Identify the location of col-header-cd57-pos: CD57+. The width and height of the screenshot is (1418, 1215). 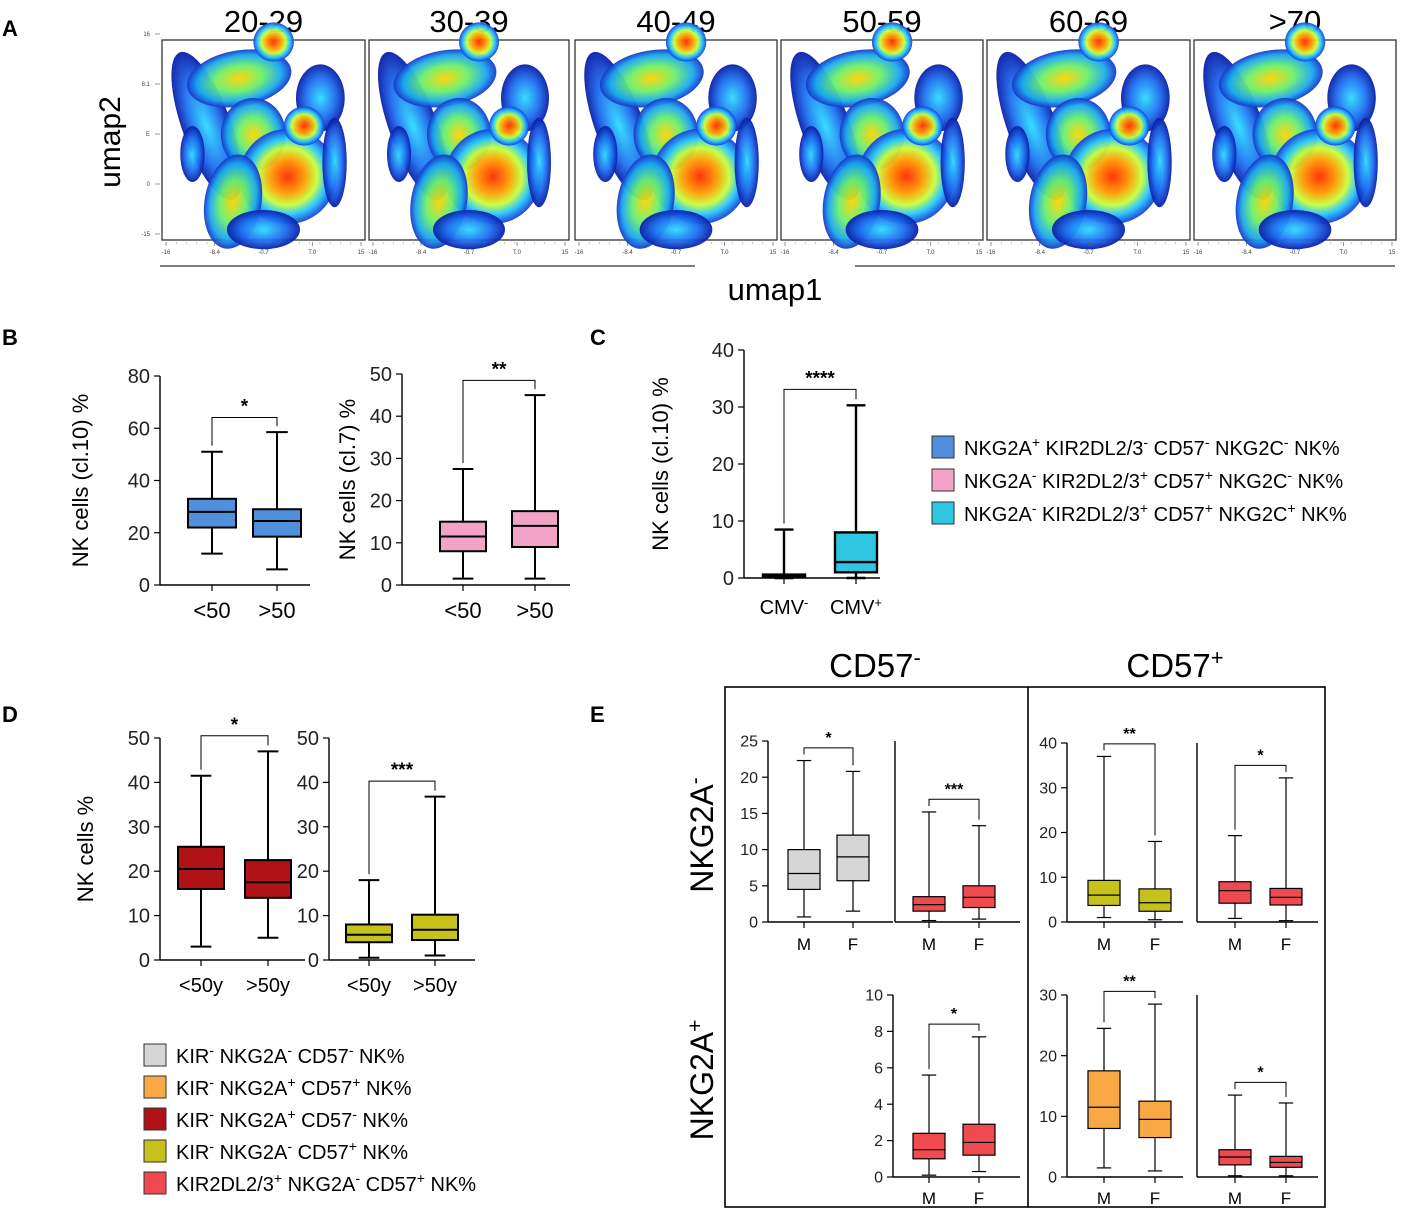
(1174, 665).